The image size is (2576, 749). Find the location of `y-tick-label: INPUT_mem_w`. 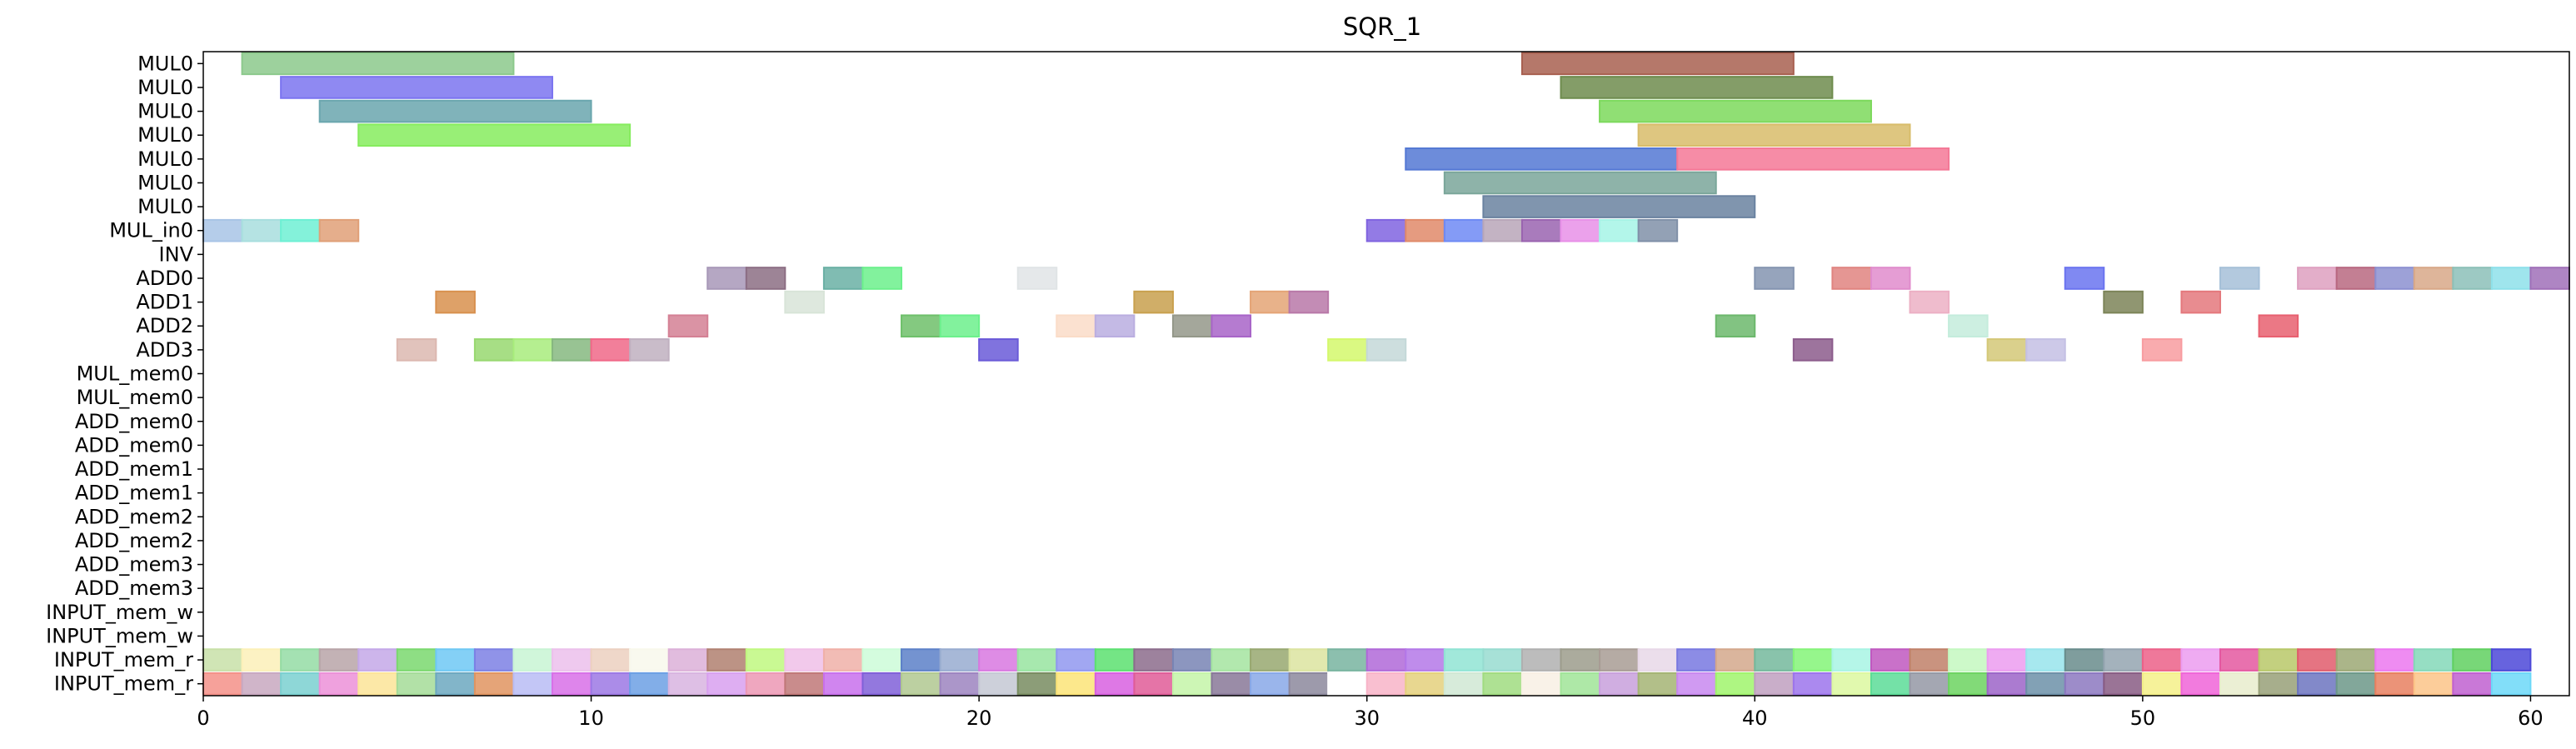

y-tick-label: INPUT_mem_w is located at coordinates (119, 635).